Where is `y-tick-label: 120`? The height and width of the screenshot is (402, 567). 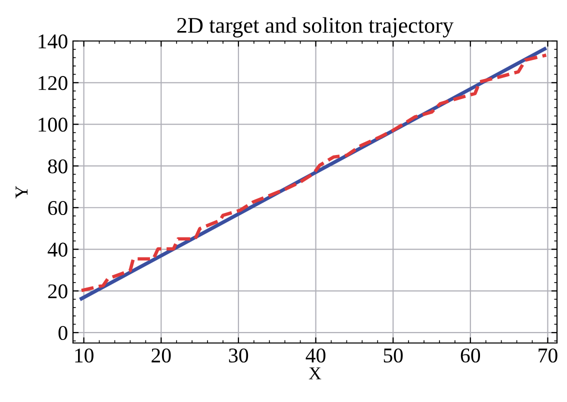
y-tick-label: 120 is located at coordinates (53, 83).